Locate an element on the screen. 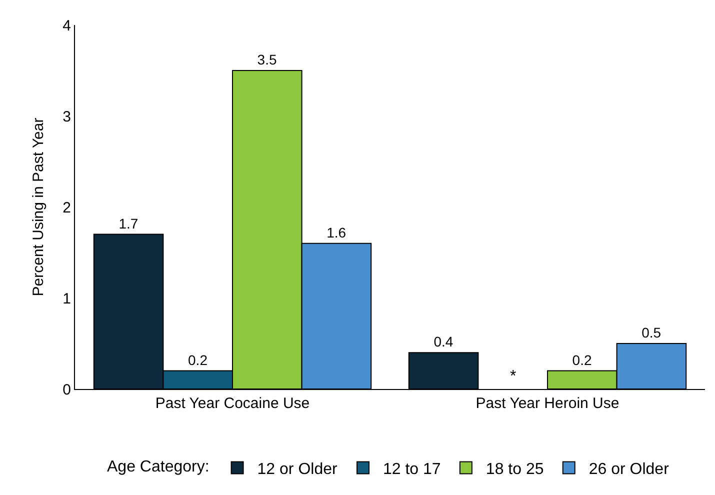 The width and height of the screenshot is (715, 495). y-tick-label: 4 is located at coordinates (66, 25).